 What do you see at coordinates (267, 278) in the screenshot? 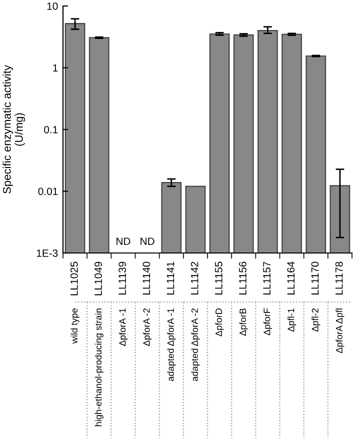
I see `x-tick-label: LL1157` at bounding box center [267, 278].